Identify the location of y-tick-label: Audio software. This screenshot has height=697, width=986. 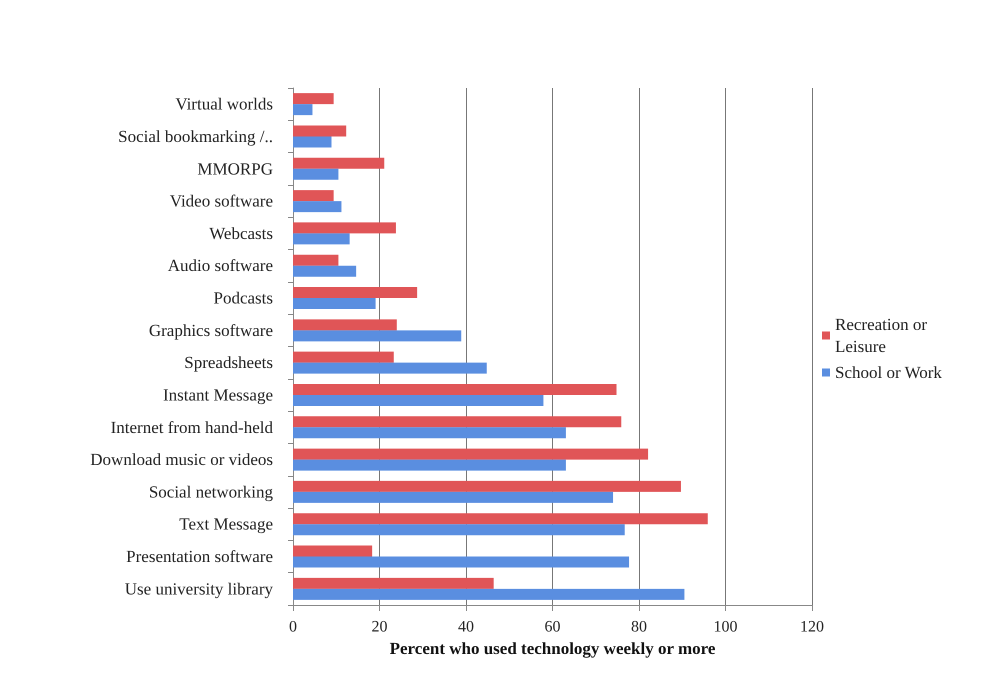
(220, 266).